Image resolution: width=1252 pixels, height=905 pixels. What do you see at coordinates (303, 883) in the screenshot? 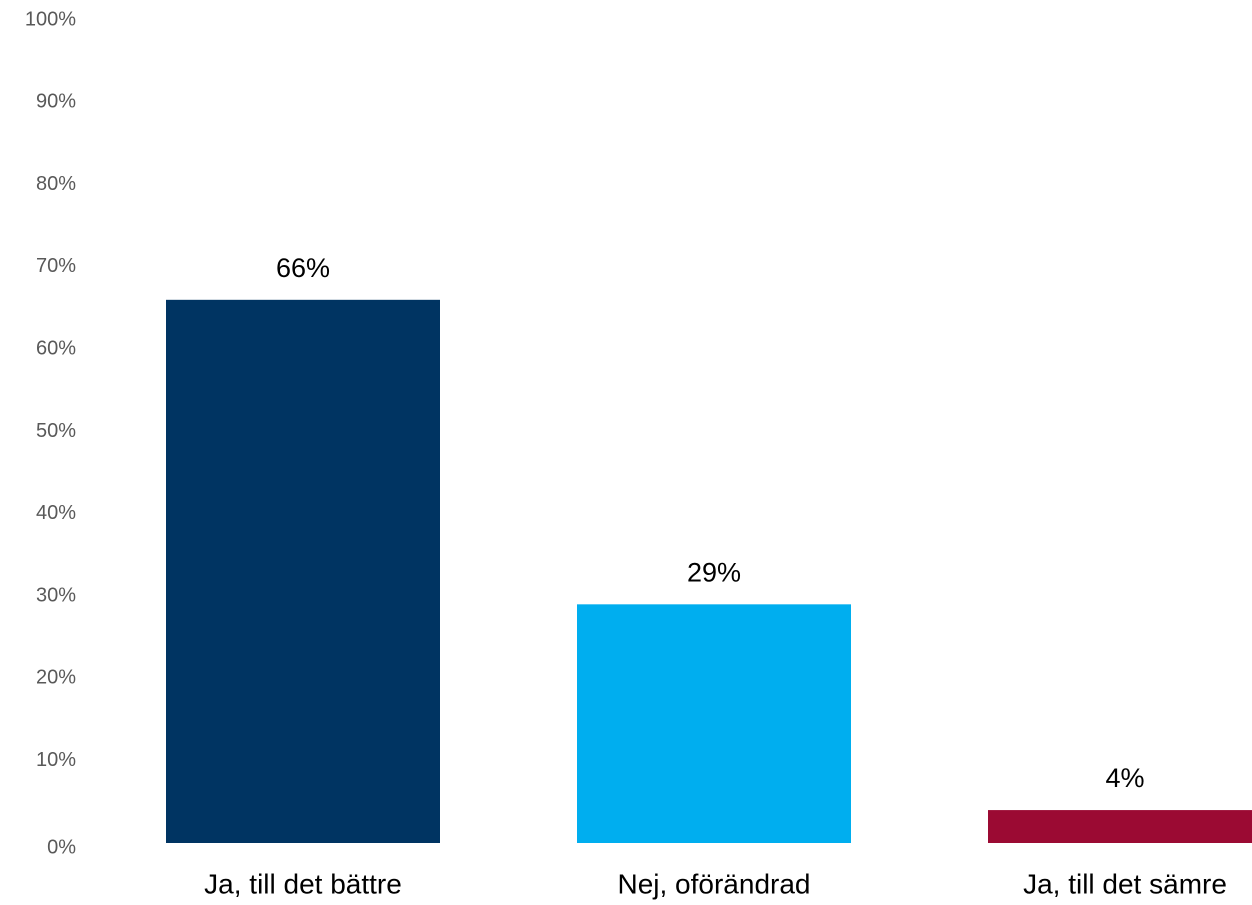
I see `x-tick-label: Ja, till det bättre` at bounding box center [303, 883].